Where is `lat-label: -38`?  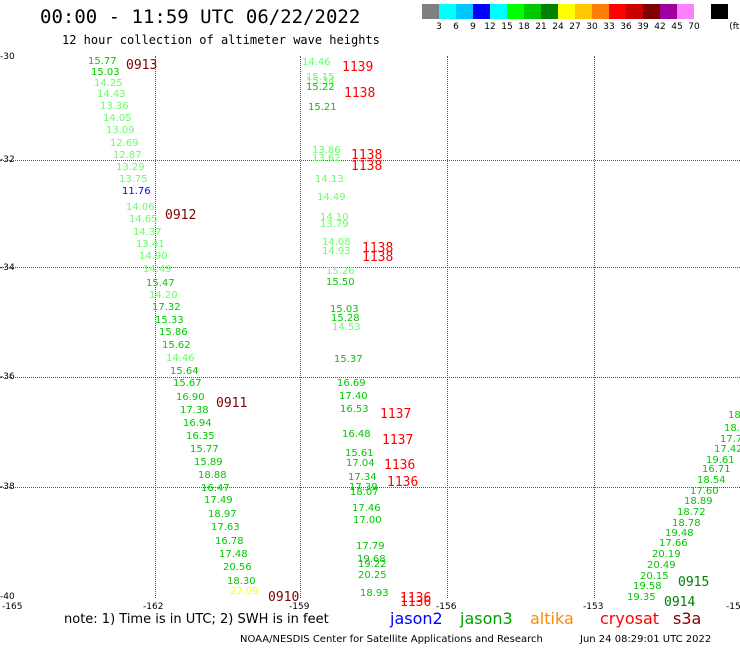 lat-label: -38 is located at coordinates (7, 487).